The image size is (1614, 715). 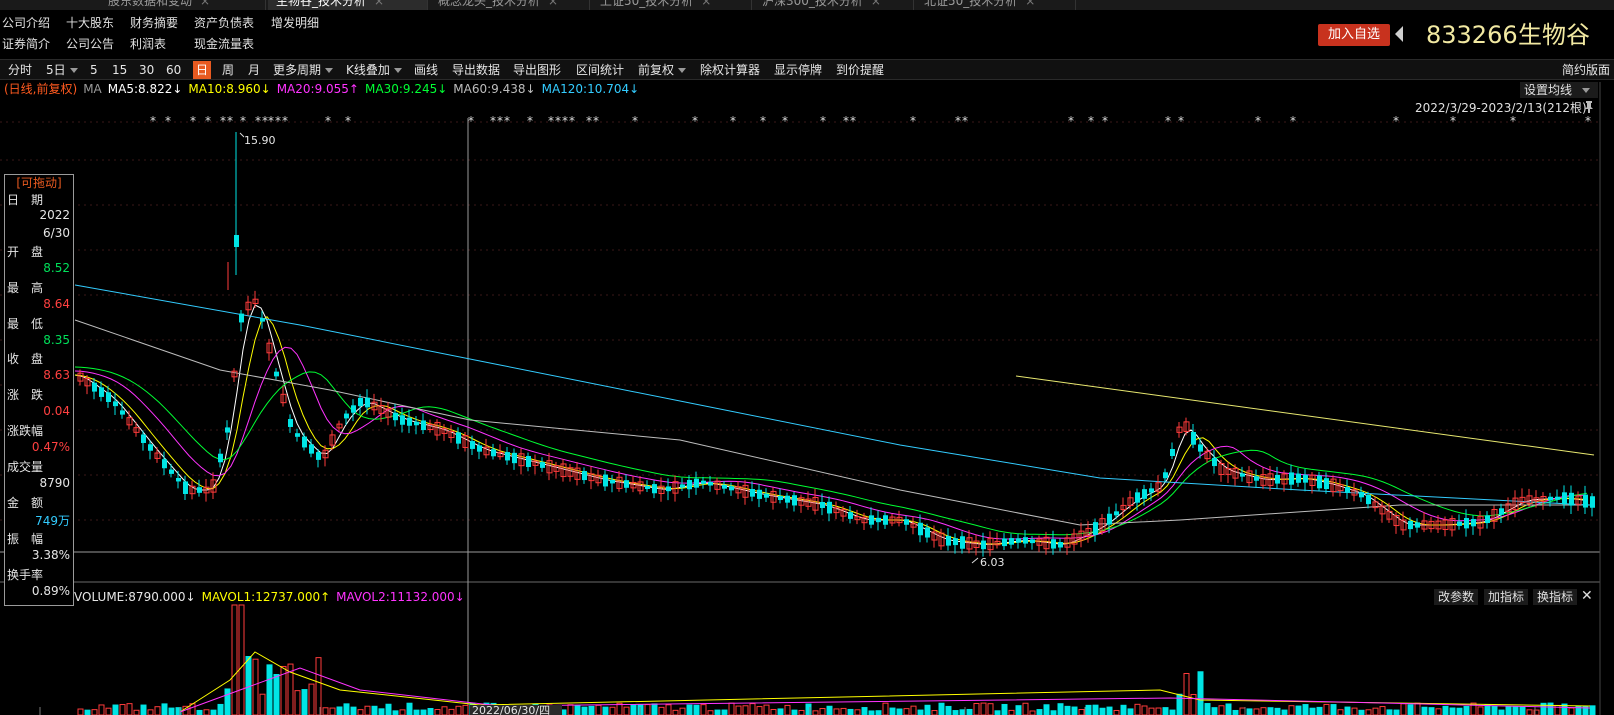 I want to click on tab-1: 生物谷_技术分析 ×, so click(x=348, y=5).